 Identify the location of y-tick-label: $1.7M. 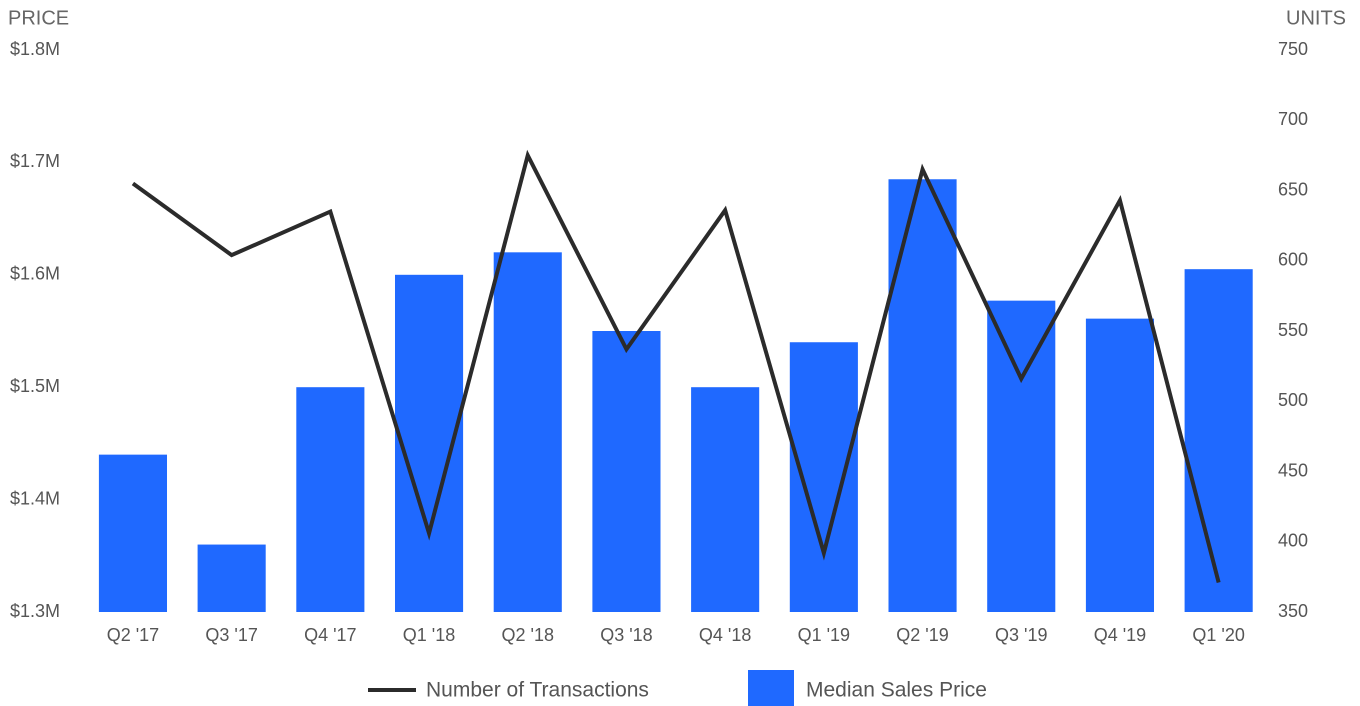
(35, 161).